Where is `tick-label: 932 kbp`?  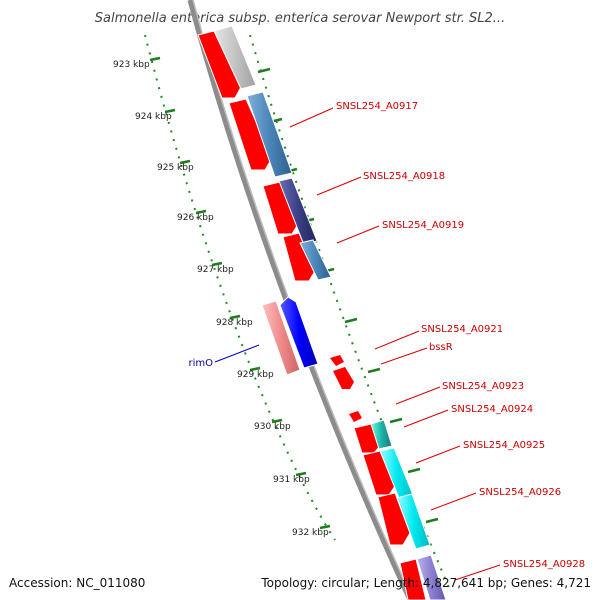 tick-label: 932 kbp is located at coordinates (310, 533).